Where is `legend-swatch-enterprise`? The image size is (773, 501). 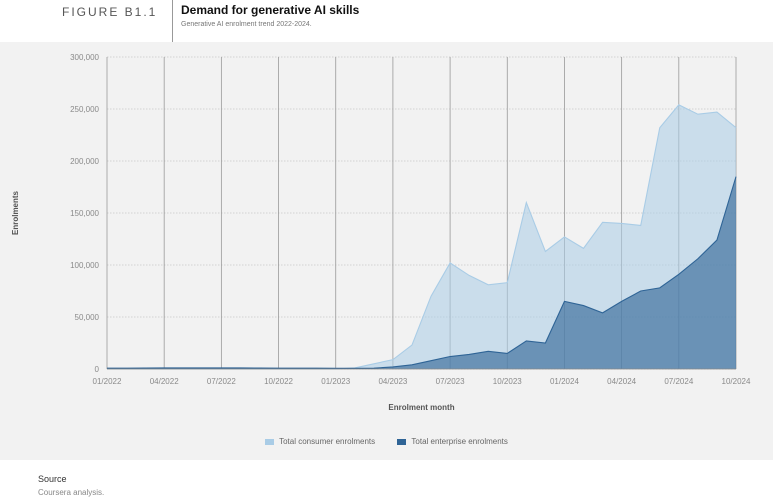 legend-swatch-enterprise is located at coordinates (402, 442).